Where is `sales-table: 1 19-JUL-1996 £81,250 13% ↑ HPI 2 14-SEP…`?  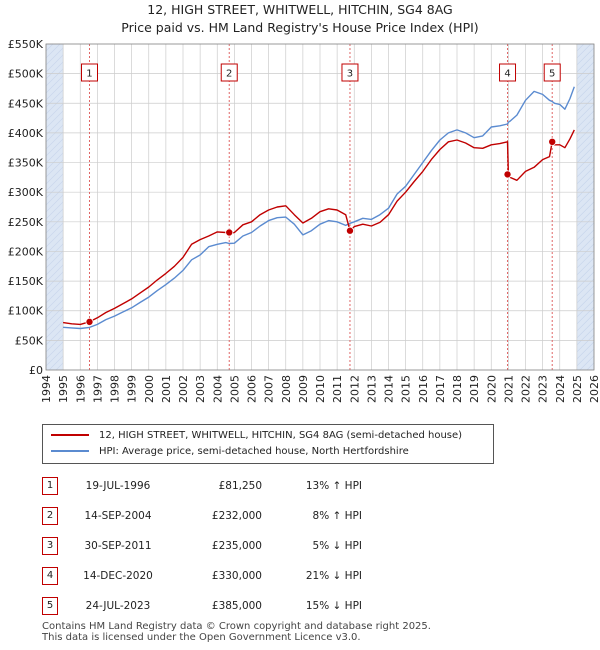 sales-table: 1 19-JUL-1996 £81,250 13% ↑ HPI 2 14-SEP… is located at coordinates (202, 546).